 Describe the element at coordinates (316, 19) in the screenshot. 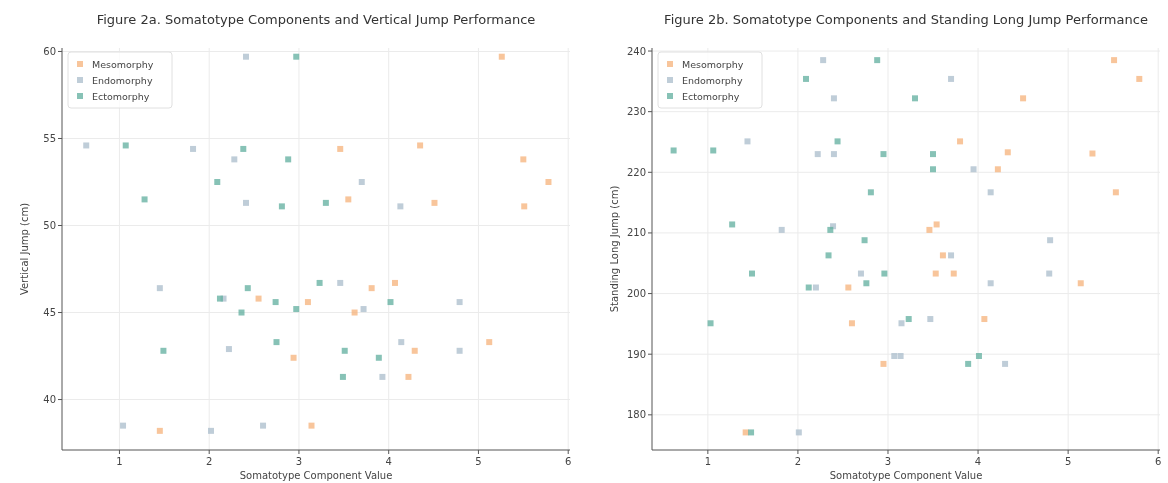

I see `chart-title: Figure 2a. Somatotype Components and Vertical Jump Performance` at that location.